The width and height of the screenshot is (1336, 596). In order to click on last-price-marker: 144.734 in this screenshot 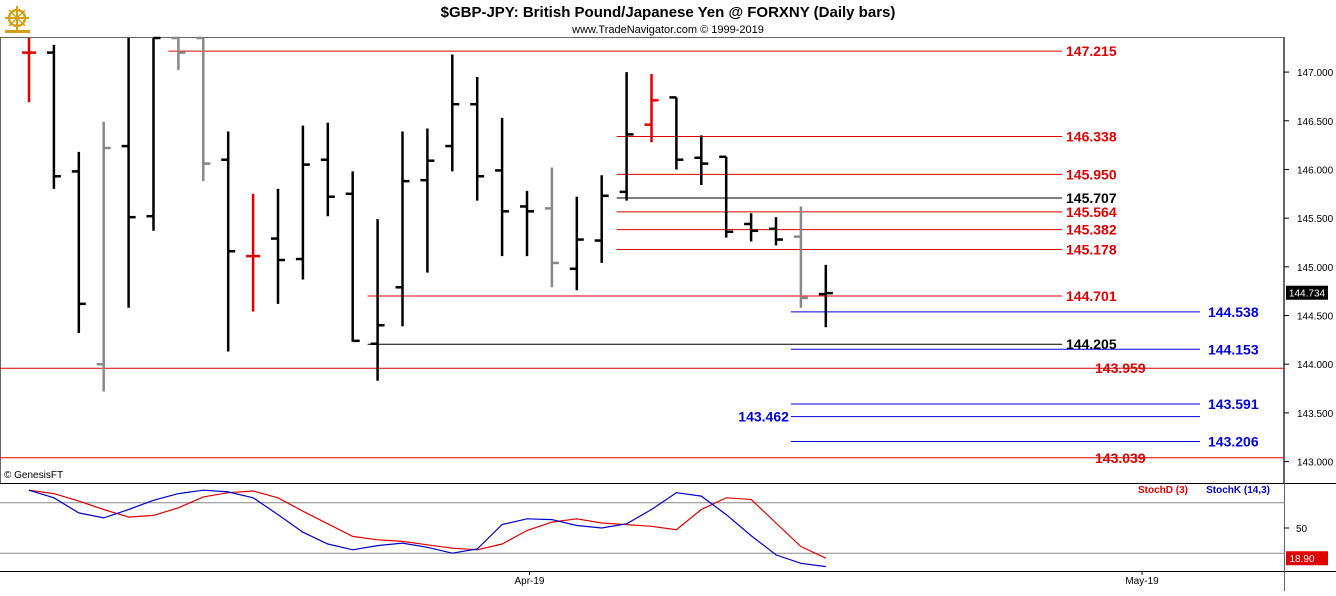, I will do `click(1307, 292)`.